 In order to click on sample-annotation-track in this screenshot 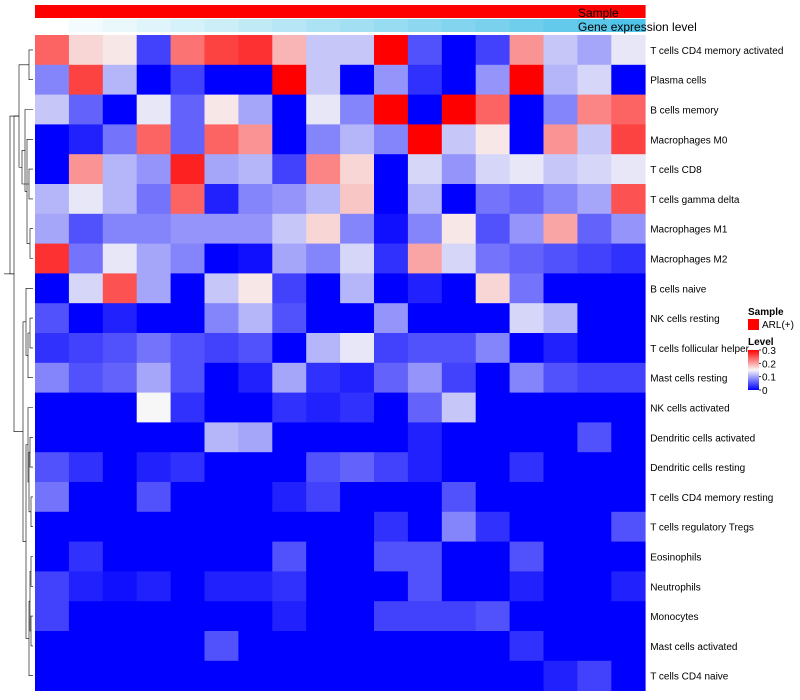, I will do `click(340, 11)`.